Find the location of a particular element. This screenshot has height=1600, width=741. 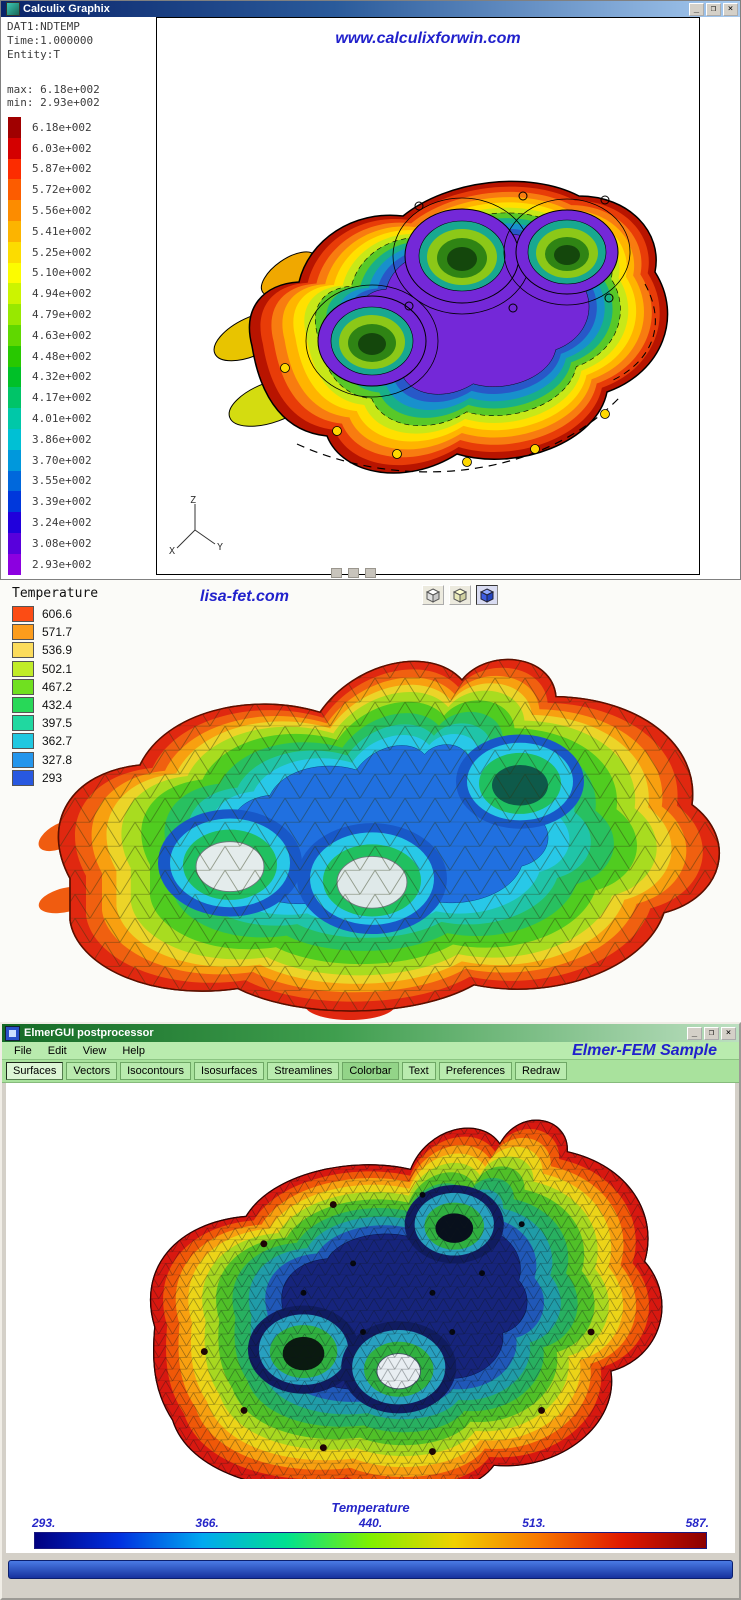

legend-value: 2.93e+002 is located at coordinates (62, 564).